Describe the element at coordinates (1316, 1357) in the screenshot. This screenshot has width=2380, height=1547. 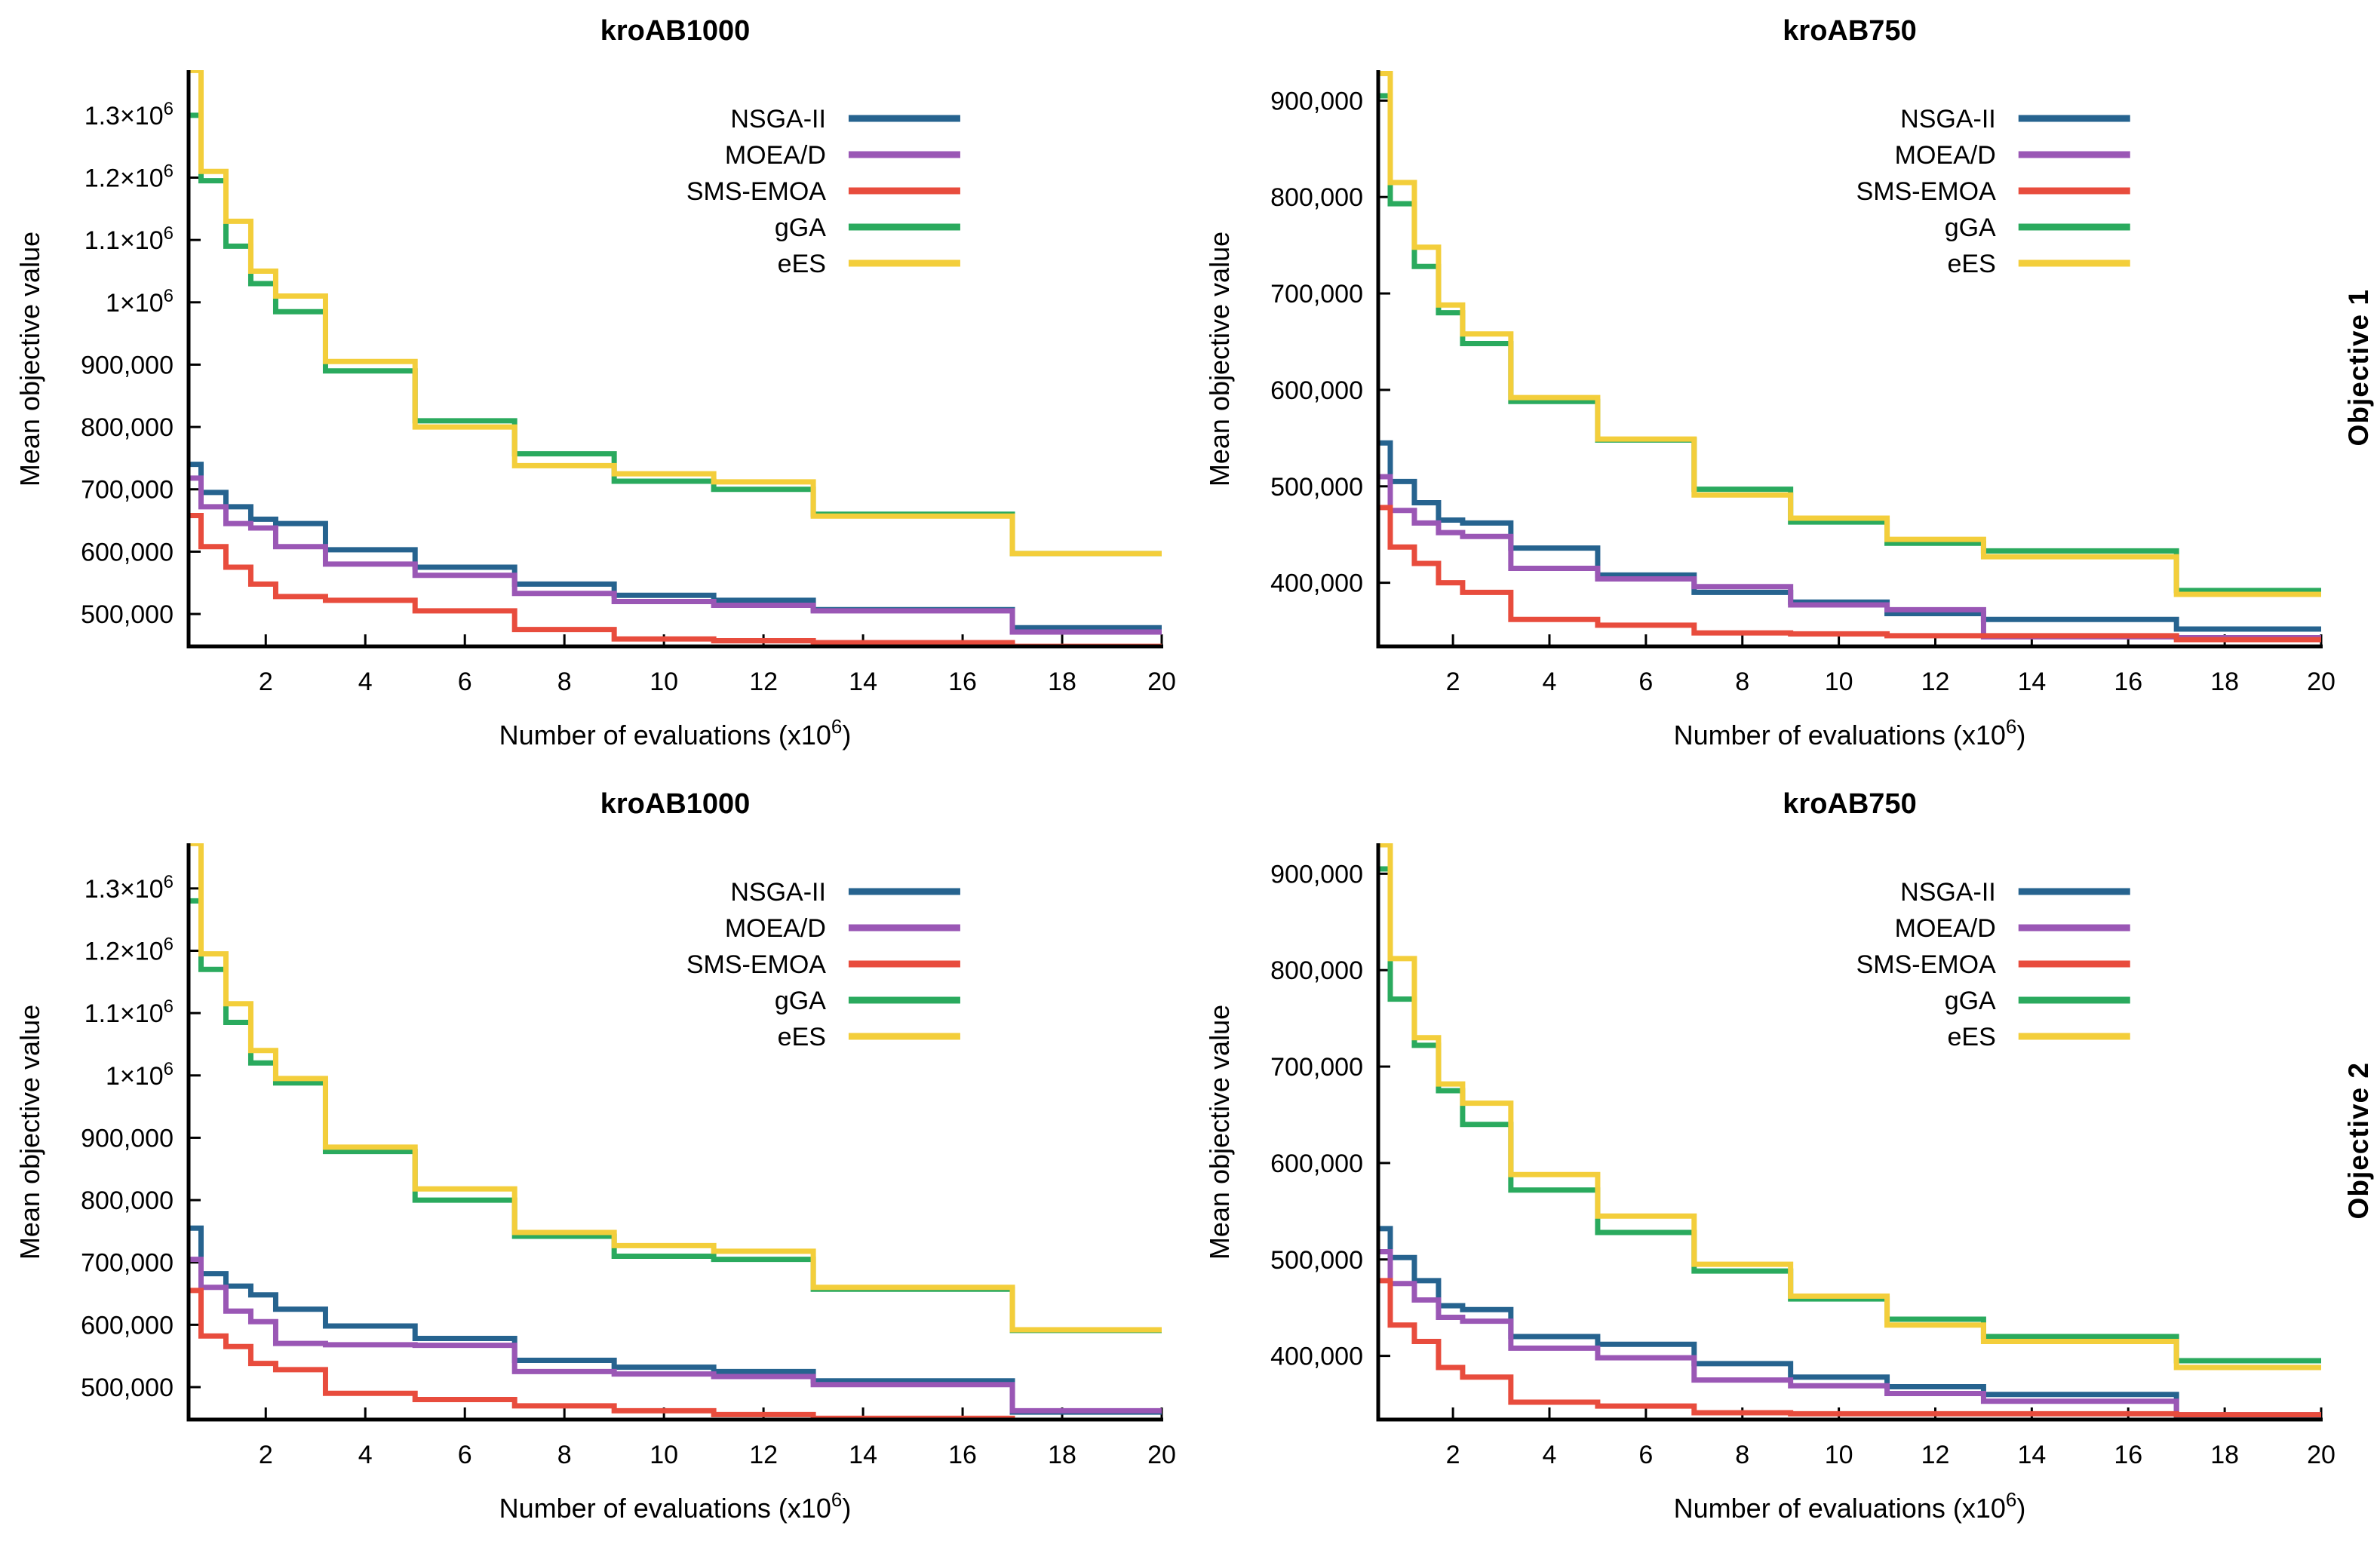
I see `y-tick-label: 400,000` at that location.